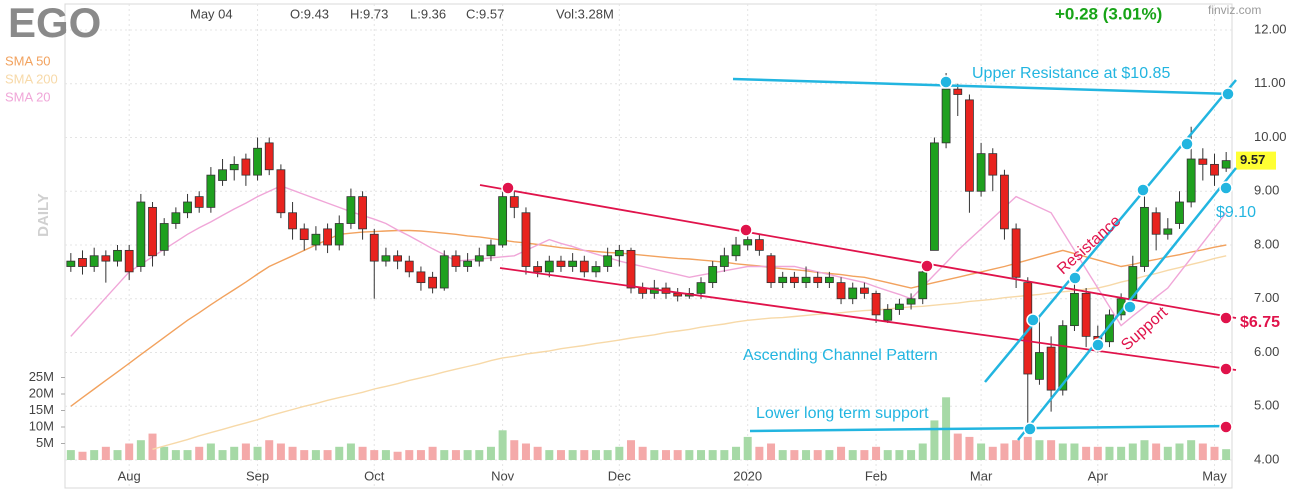 Image resolution: width=1300 pixels, height=491 pixels. I want to click on x-tick-label: Nov, so click(503, 475).